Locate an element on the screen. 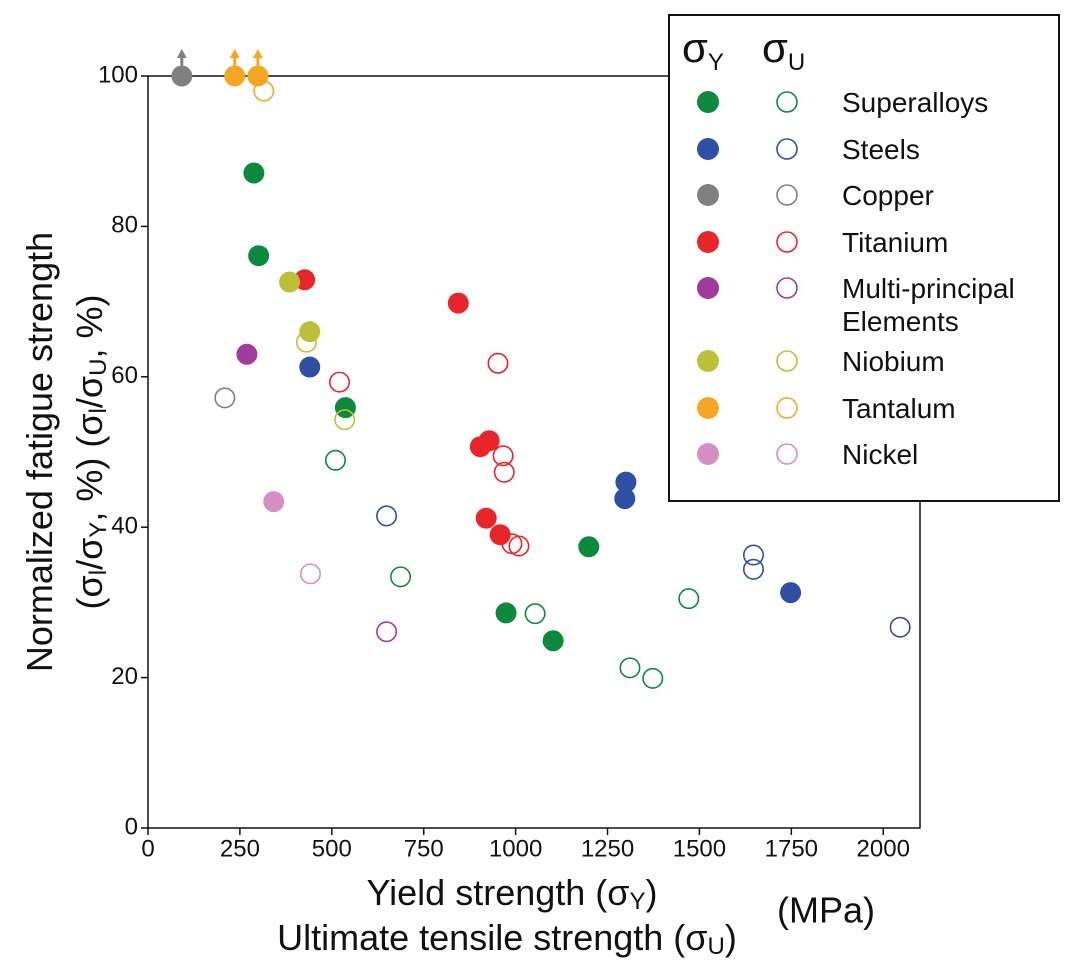 Image resolution: width=1080 pixels, height=978 pixels. legend-entry: Tantalum is located at coordinates (864, 408).